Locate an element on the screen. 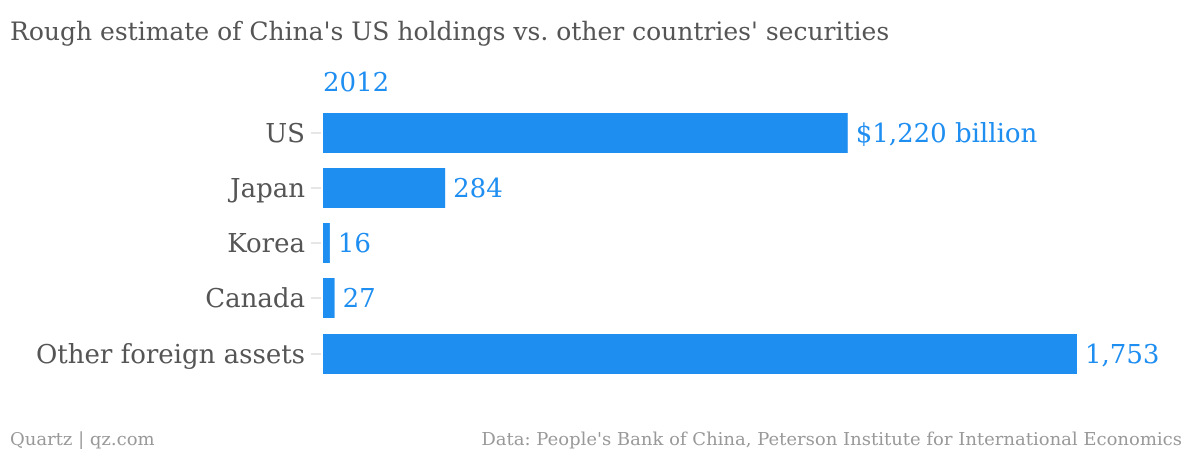 This screenshot has width=1200, height=454. category-label-us: US is located at coordinates (285, 134).